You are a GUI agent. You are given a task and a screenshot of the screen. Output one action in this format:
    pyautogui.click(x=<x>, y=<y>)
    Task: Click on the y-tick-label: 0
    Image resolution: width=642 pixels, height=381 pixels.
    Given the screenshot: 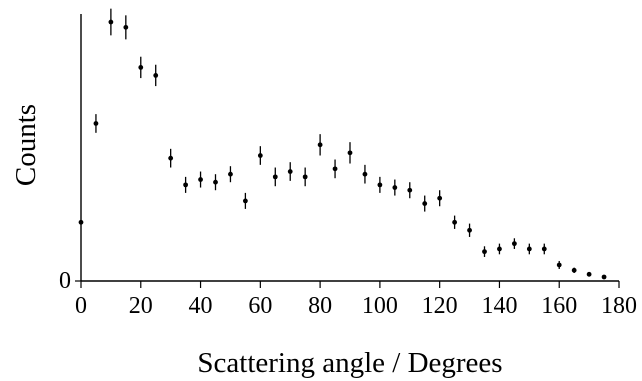 What is the action you would take?
    pyautogui.click(x=65, y=281)
    